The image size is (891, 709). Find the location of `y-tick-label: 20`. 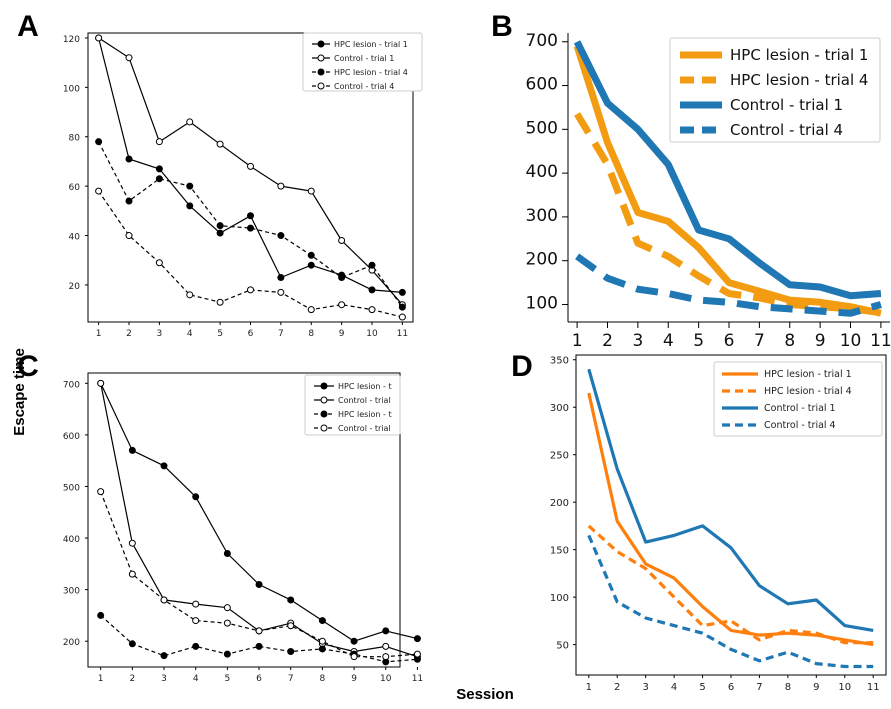

y-tick-label: 20 is located at coordinates (75, 287).